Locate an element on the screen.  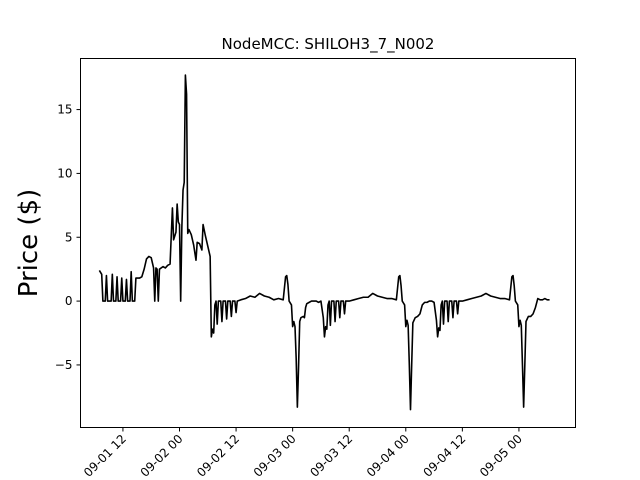
y-axis-label: Price ($) is located at coordinates (29, 243).